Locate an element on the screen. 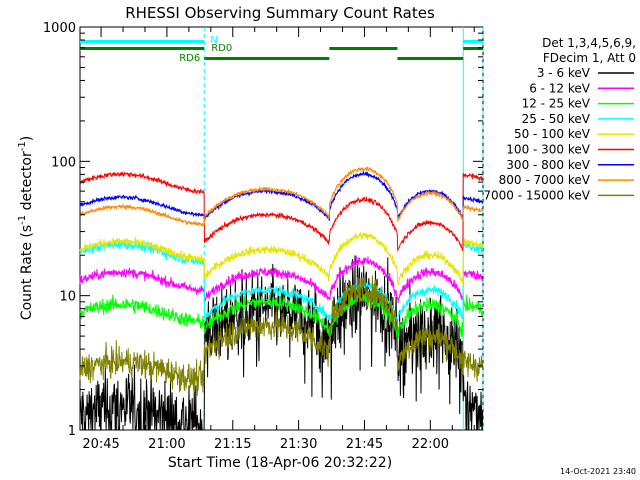 The width and height of the screenshot is (640, 480). x-tick-label: 22:00 is located at coordinates (430, 444).